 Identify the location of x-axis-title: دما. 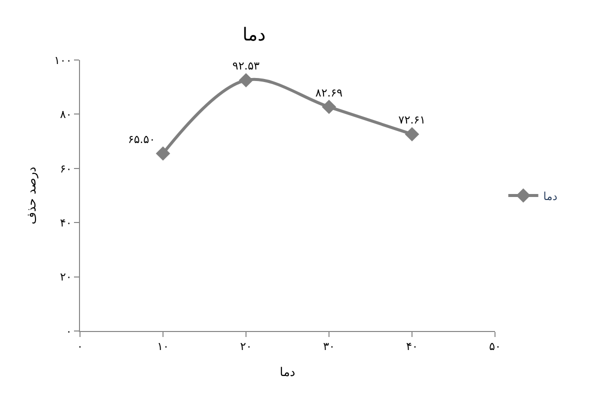
(288, 372).